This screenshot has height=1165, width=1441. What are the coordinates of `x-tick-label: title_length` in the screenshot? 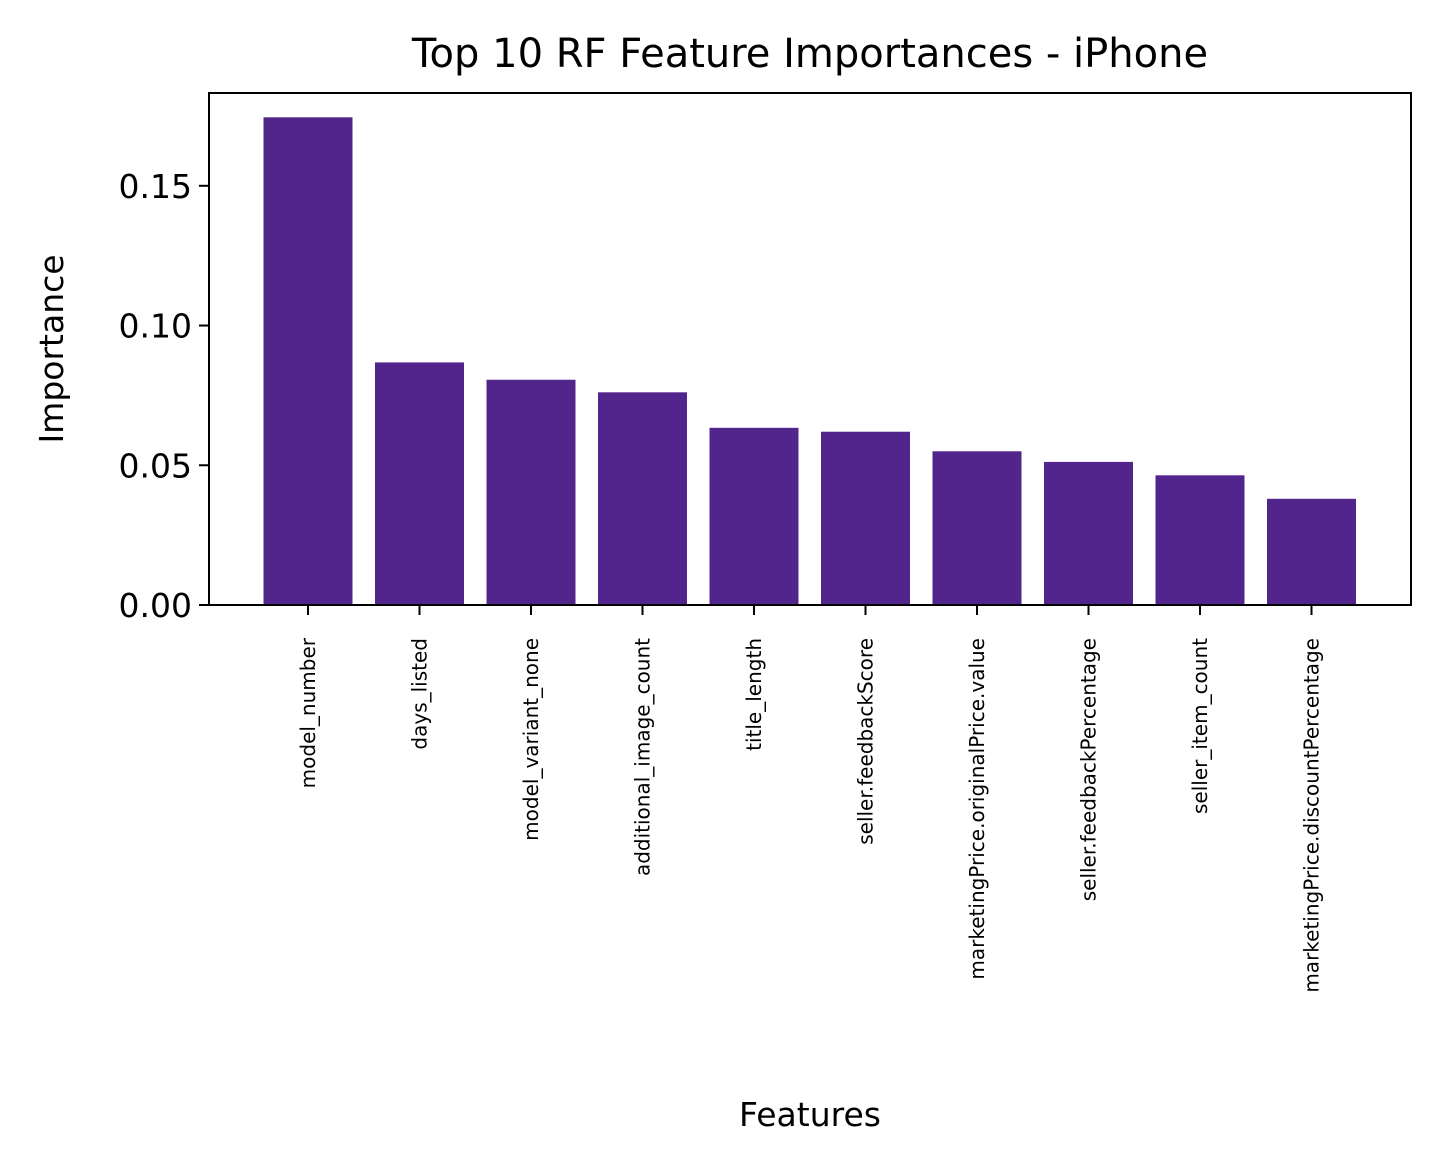 It's located at (754, 694).